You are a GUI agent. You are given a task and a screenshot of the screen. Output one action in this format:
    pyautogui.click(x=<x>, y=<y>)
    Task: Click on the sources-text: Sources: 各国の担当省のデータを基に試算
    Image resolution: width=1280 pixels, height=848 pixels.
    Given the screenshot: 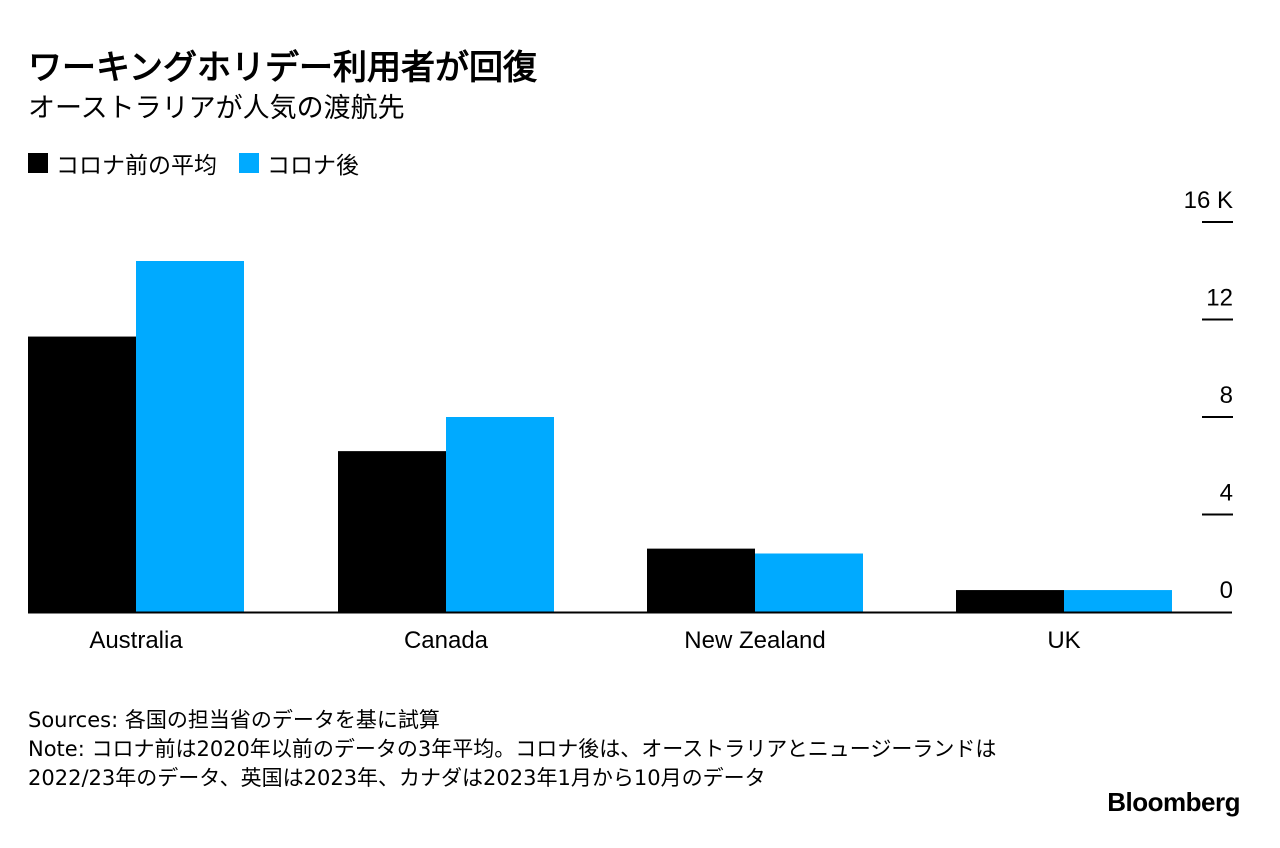 What is the action you would take?
    pyautogui.click(x=234, y=720)
    